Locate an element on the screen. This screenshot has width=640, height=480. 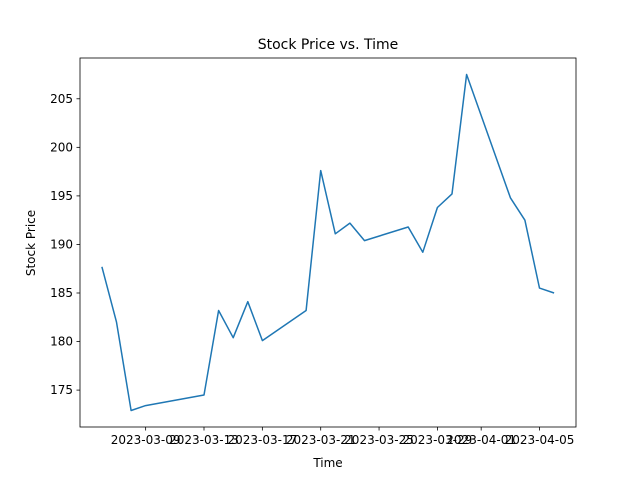
x-tick-label: 2023-04-05 is located at coordinates (540, 440).